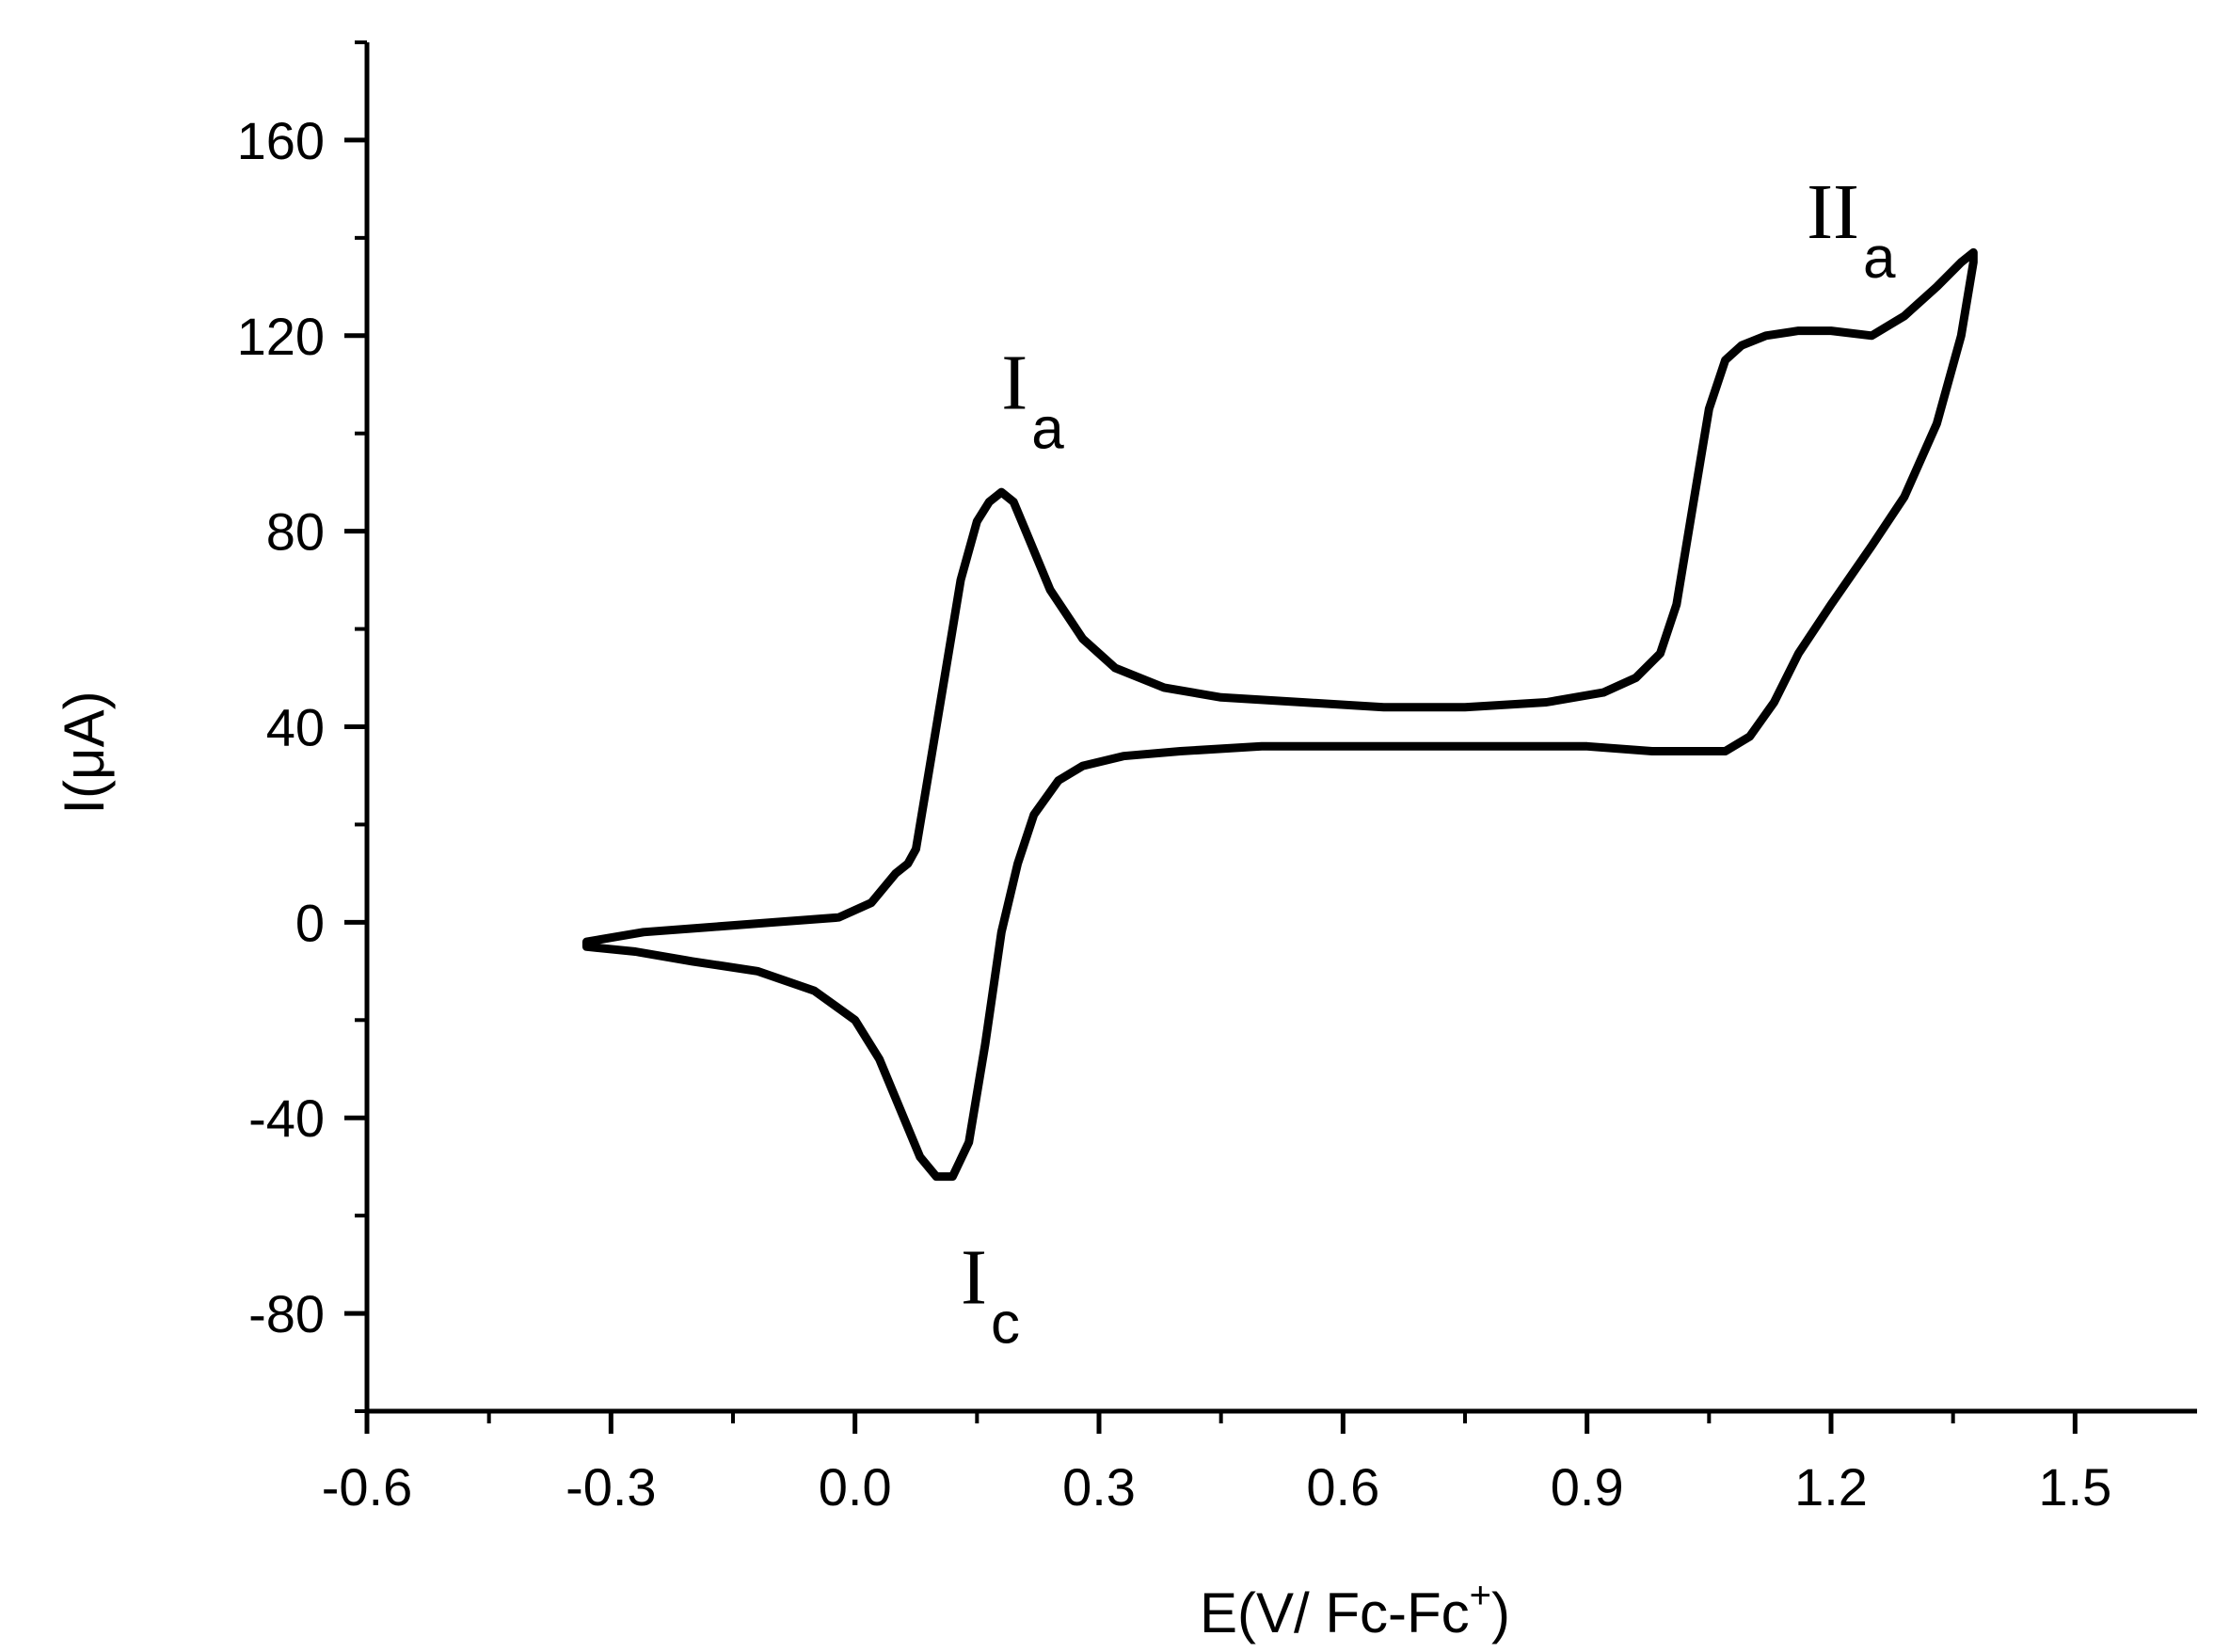 The height and width of the screenshot is (1652, 2214). What do you see at coordinates (2074, 1487) in the screenshot?
I see `x-tick-label: 1.5` at bounding box center [2074, 1487].